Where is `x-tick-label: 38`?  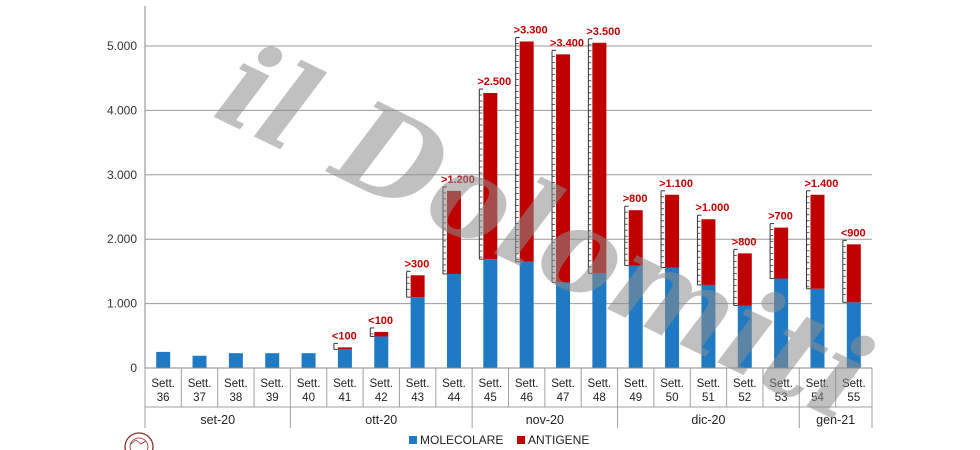 x-tick-label: 38 is located at coordinates (235, 398).